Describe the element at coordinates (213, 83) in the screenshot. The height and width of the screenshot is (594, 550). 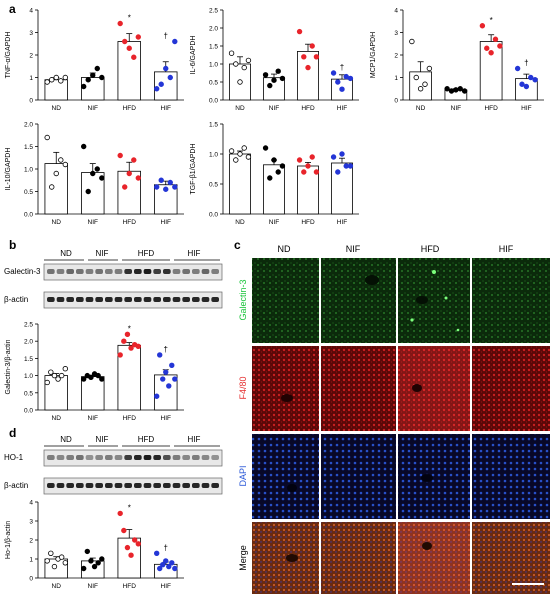
I see `y-tick-label: 0.5` at that location.